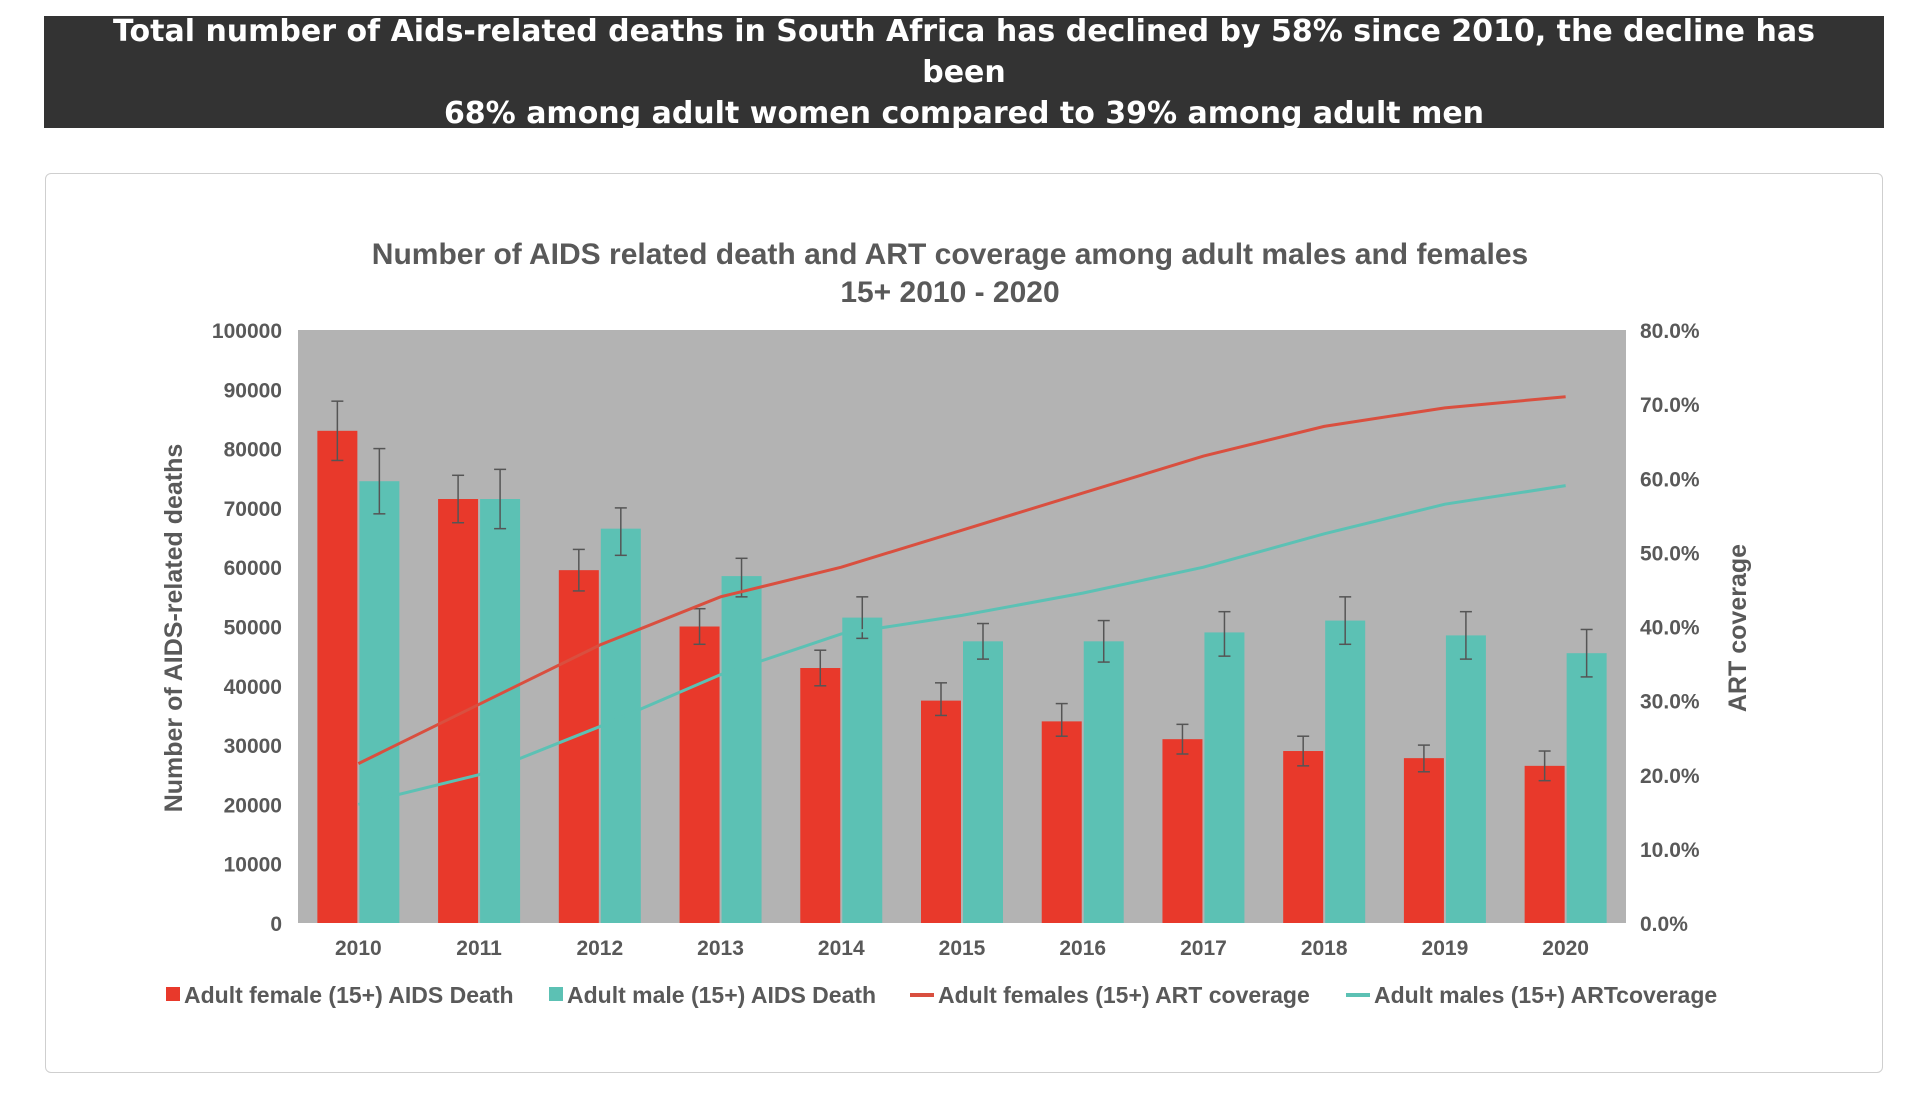  I want to click on legend-label: Adult females (15+) ART coverage, so click(1124, 995).